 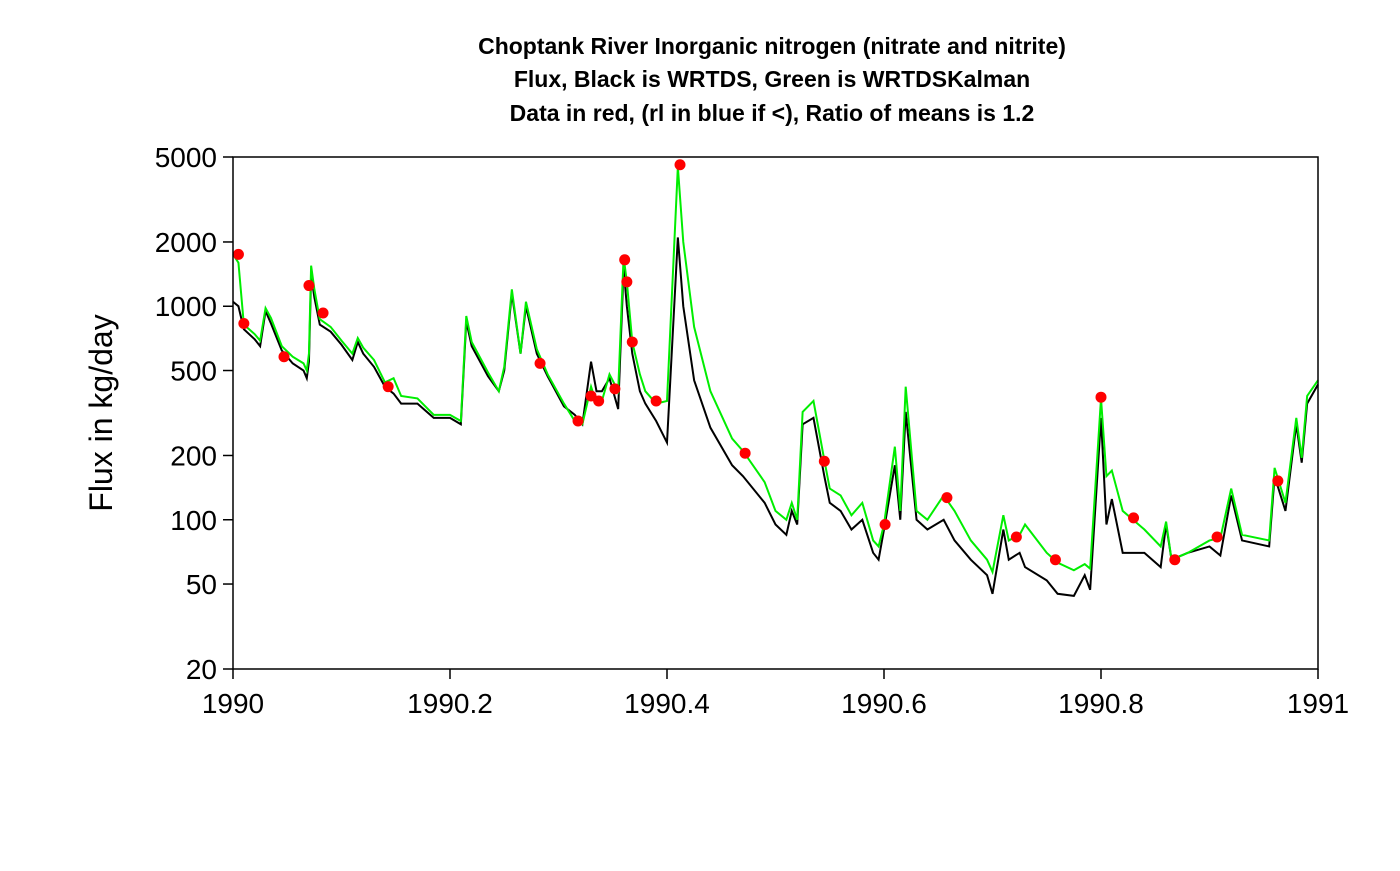 I want to click on y-tick-label: 20, so click(x=201, y=669).